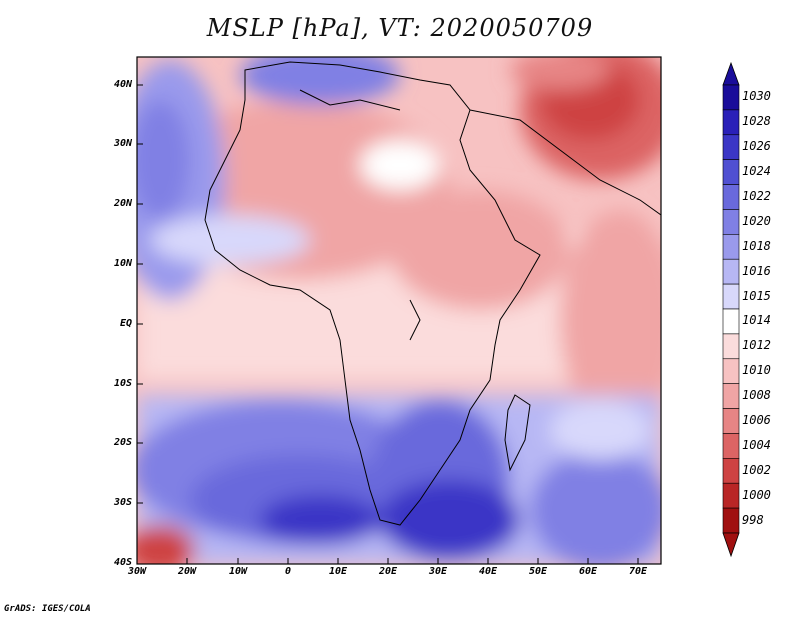 Image resolution: width=800 pixels, height=618 pixels. What do you see at coordinates (122, 562) in the screenshot?
I see `lat-label-40s: 40S` at bounding box center [122, 562].